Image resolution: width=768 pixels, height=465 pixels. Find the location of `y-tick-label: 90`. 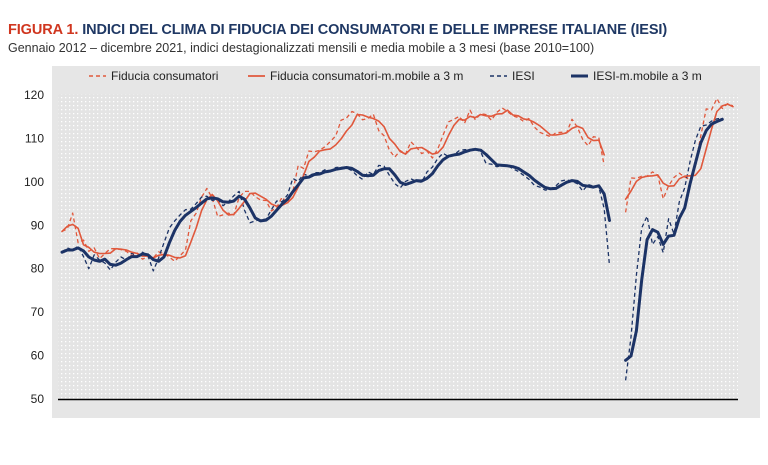

y-tick-label: 90 is located at coordinates (38, 225).